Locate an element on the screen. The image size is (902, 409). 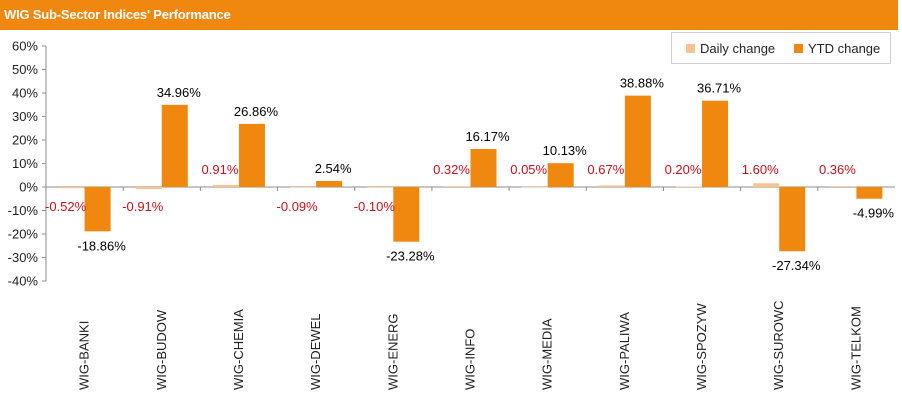
data-label-daily-change: 1.60% is located at coordinates (760, 169).